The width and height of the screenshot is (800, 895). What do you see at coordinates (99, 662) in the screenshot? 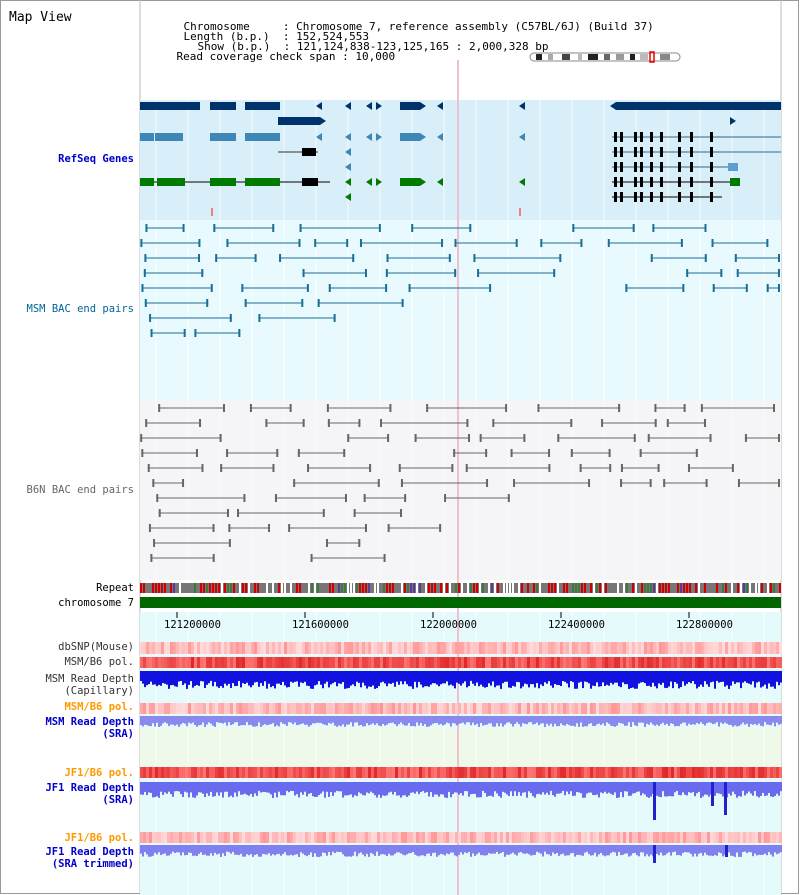
I see `track-label-msm-b6-pol-1: MSM/B6 pol.` at bounding box center [99, 662].